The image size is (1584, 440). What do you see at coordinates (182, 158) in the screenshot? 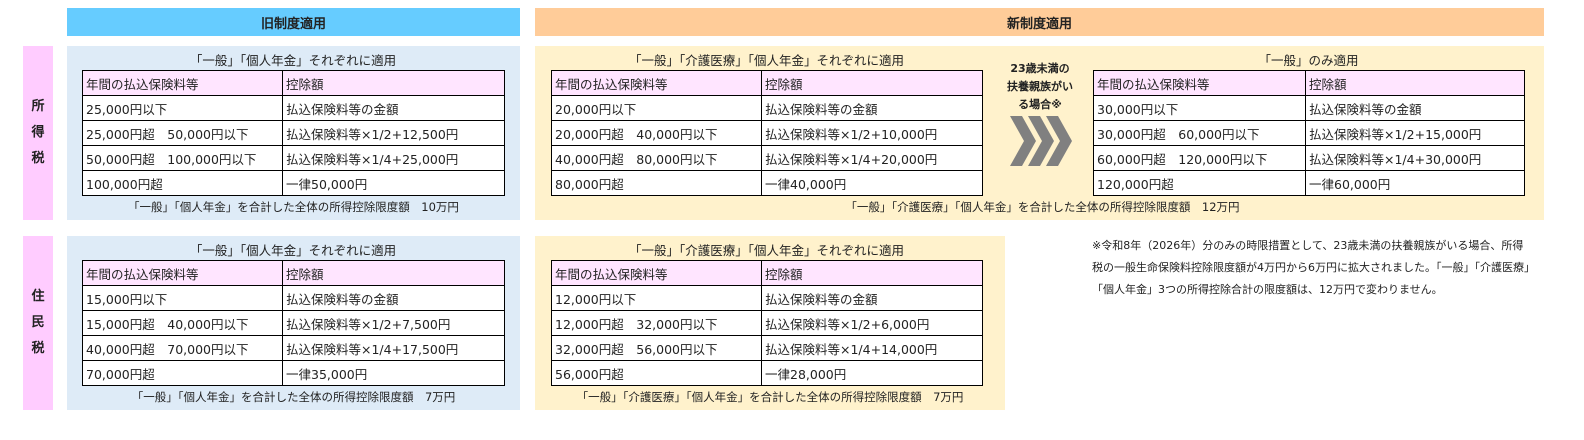
I see `premium-cell: 50,000円超 100,000円以下` at bounding box center [182, 158].